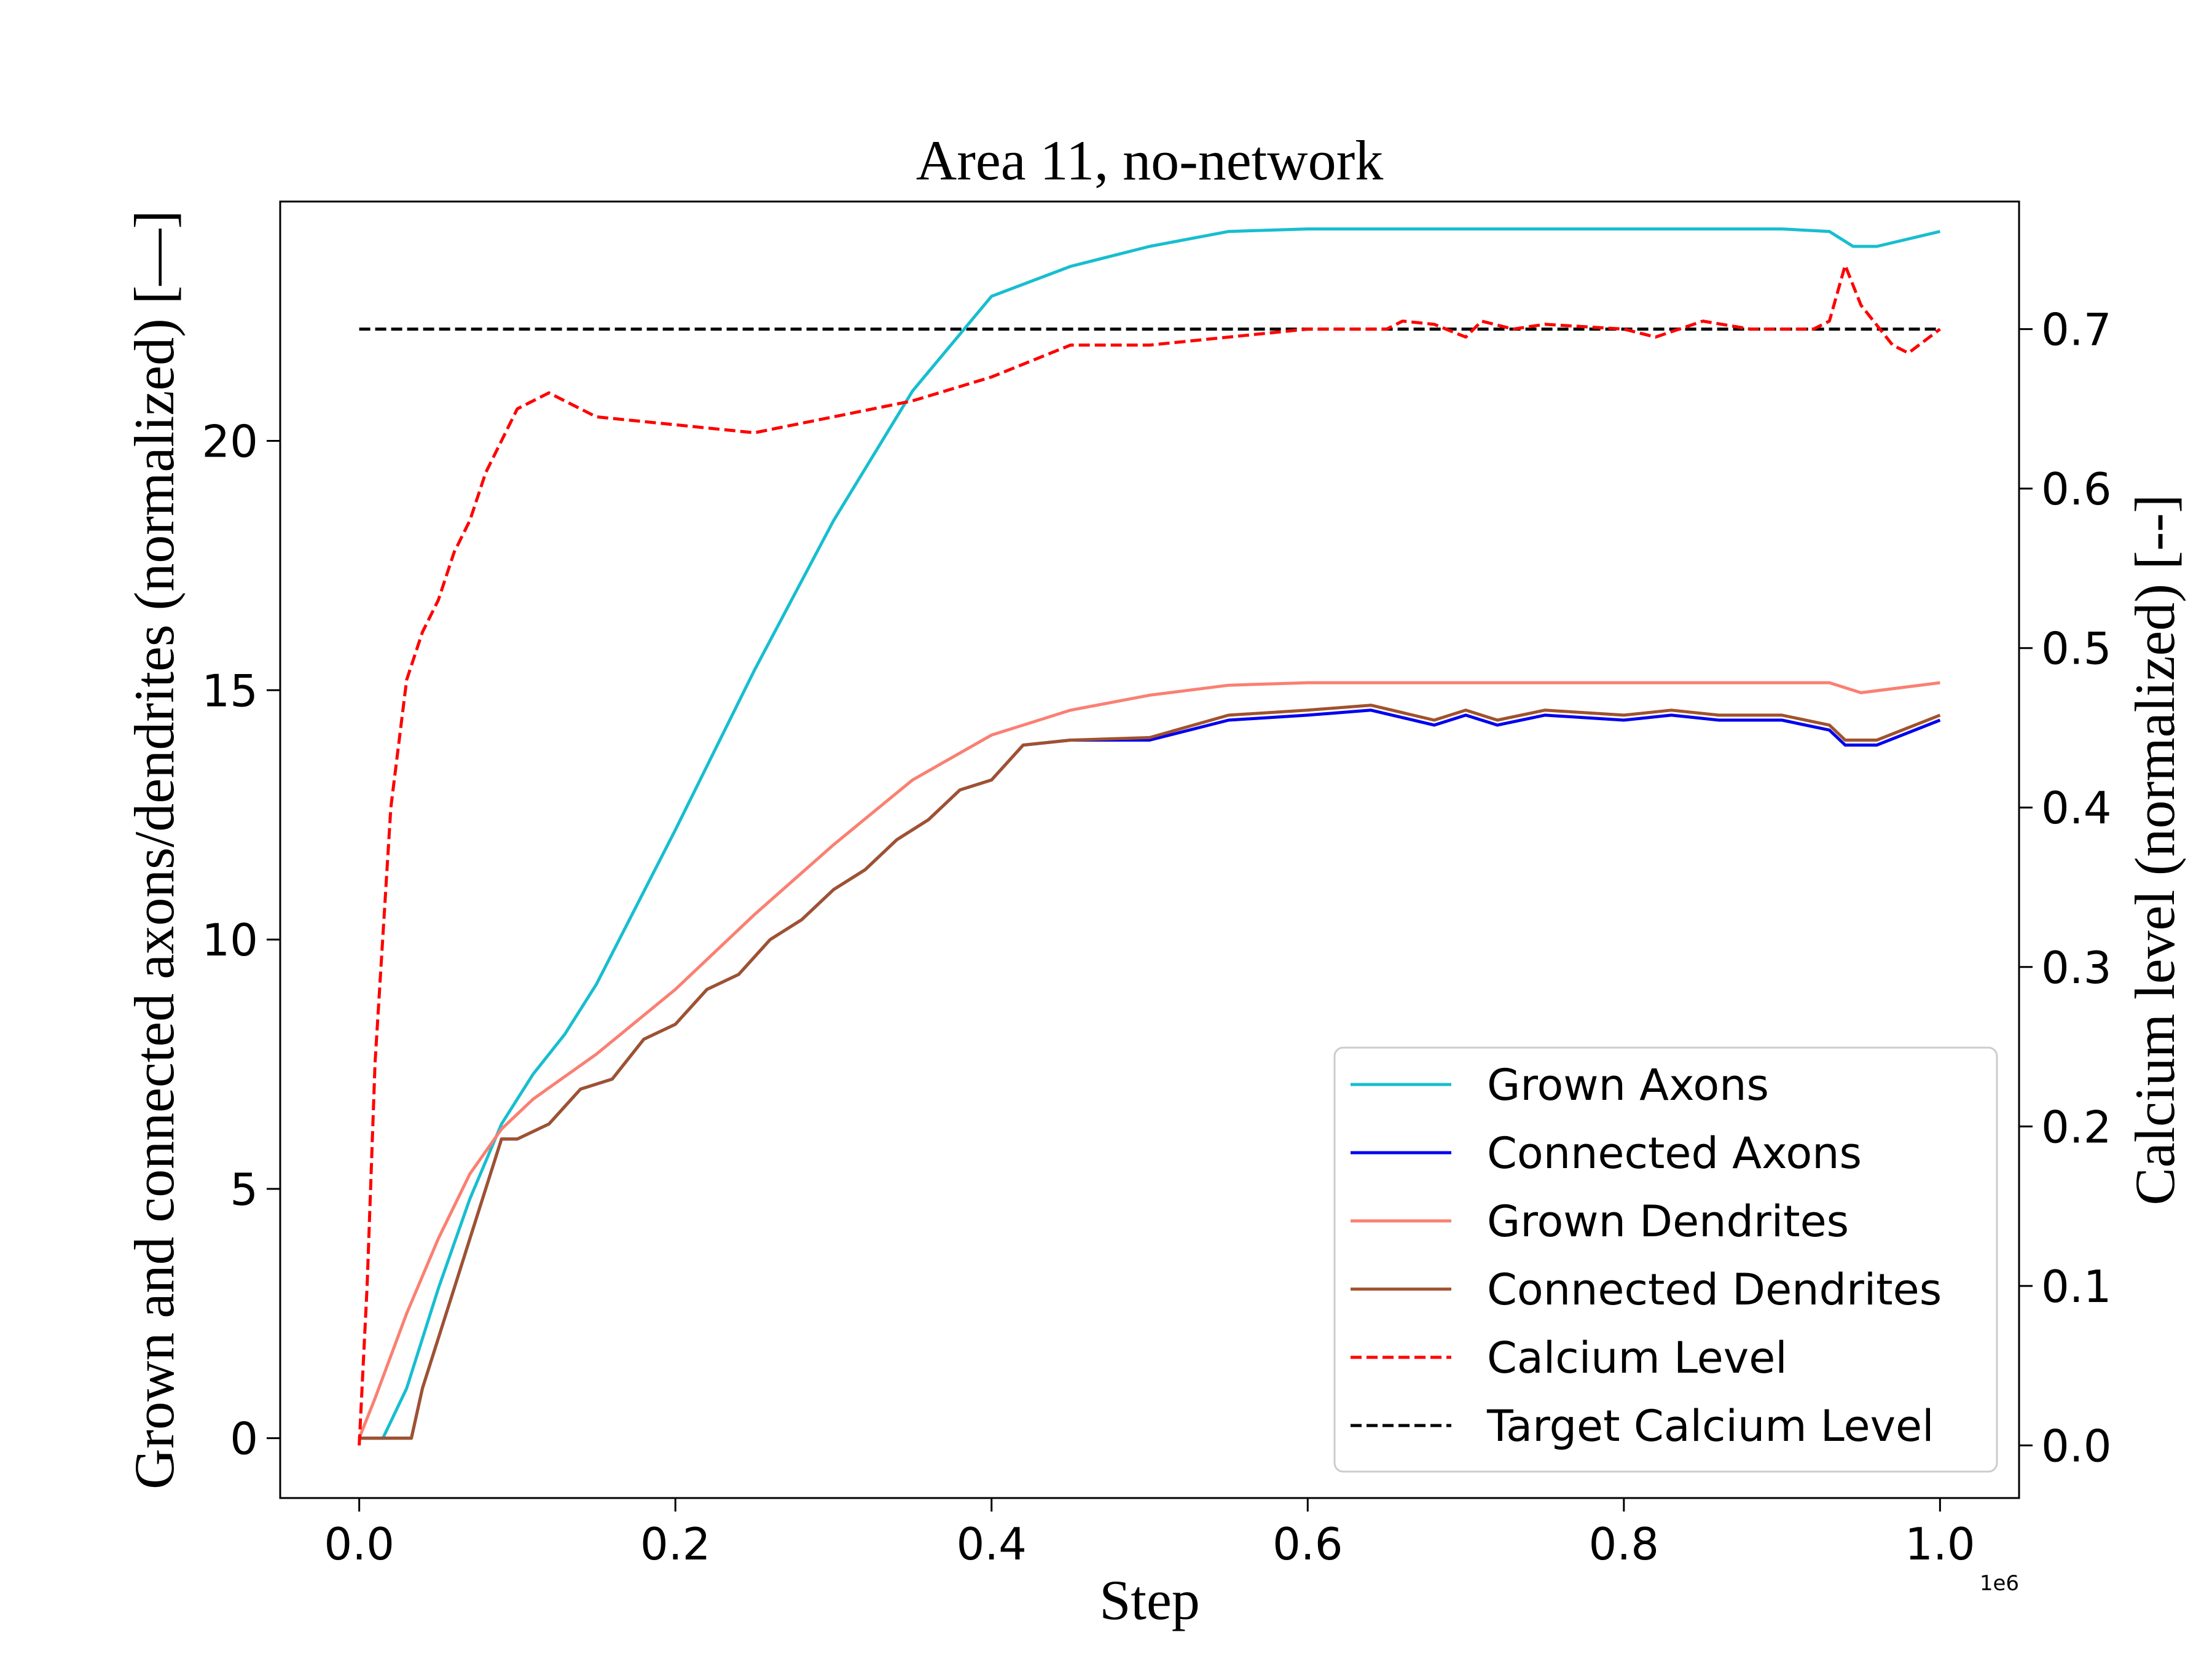  What do you see at coordinates (230, 442) in the screenshot?
I see `y-tick-label: 20` at bounding box center [230, 442].